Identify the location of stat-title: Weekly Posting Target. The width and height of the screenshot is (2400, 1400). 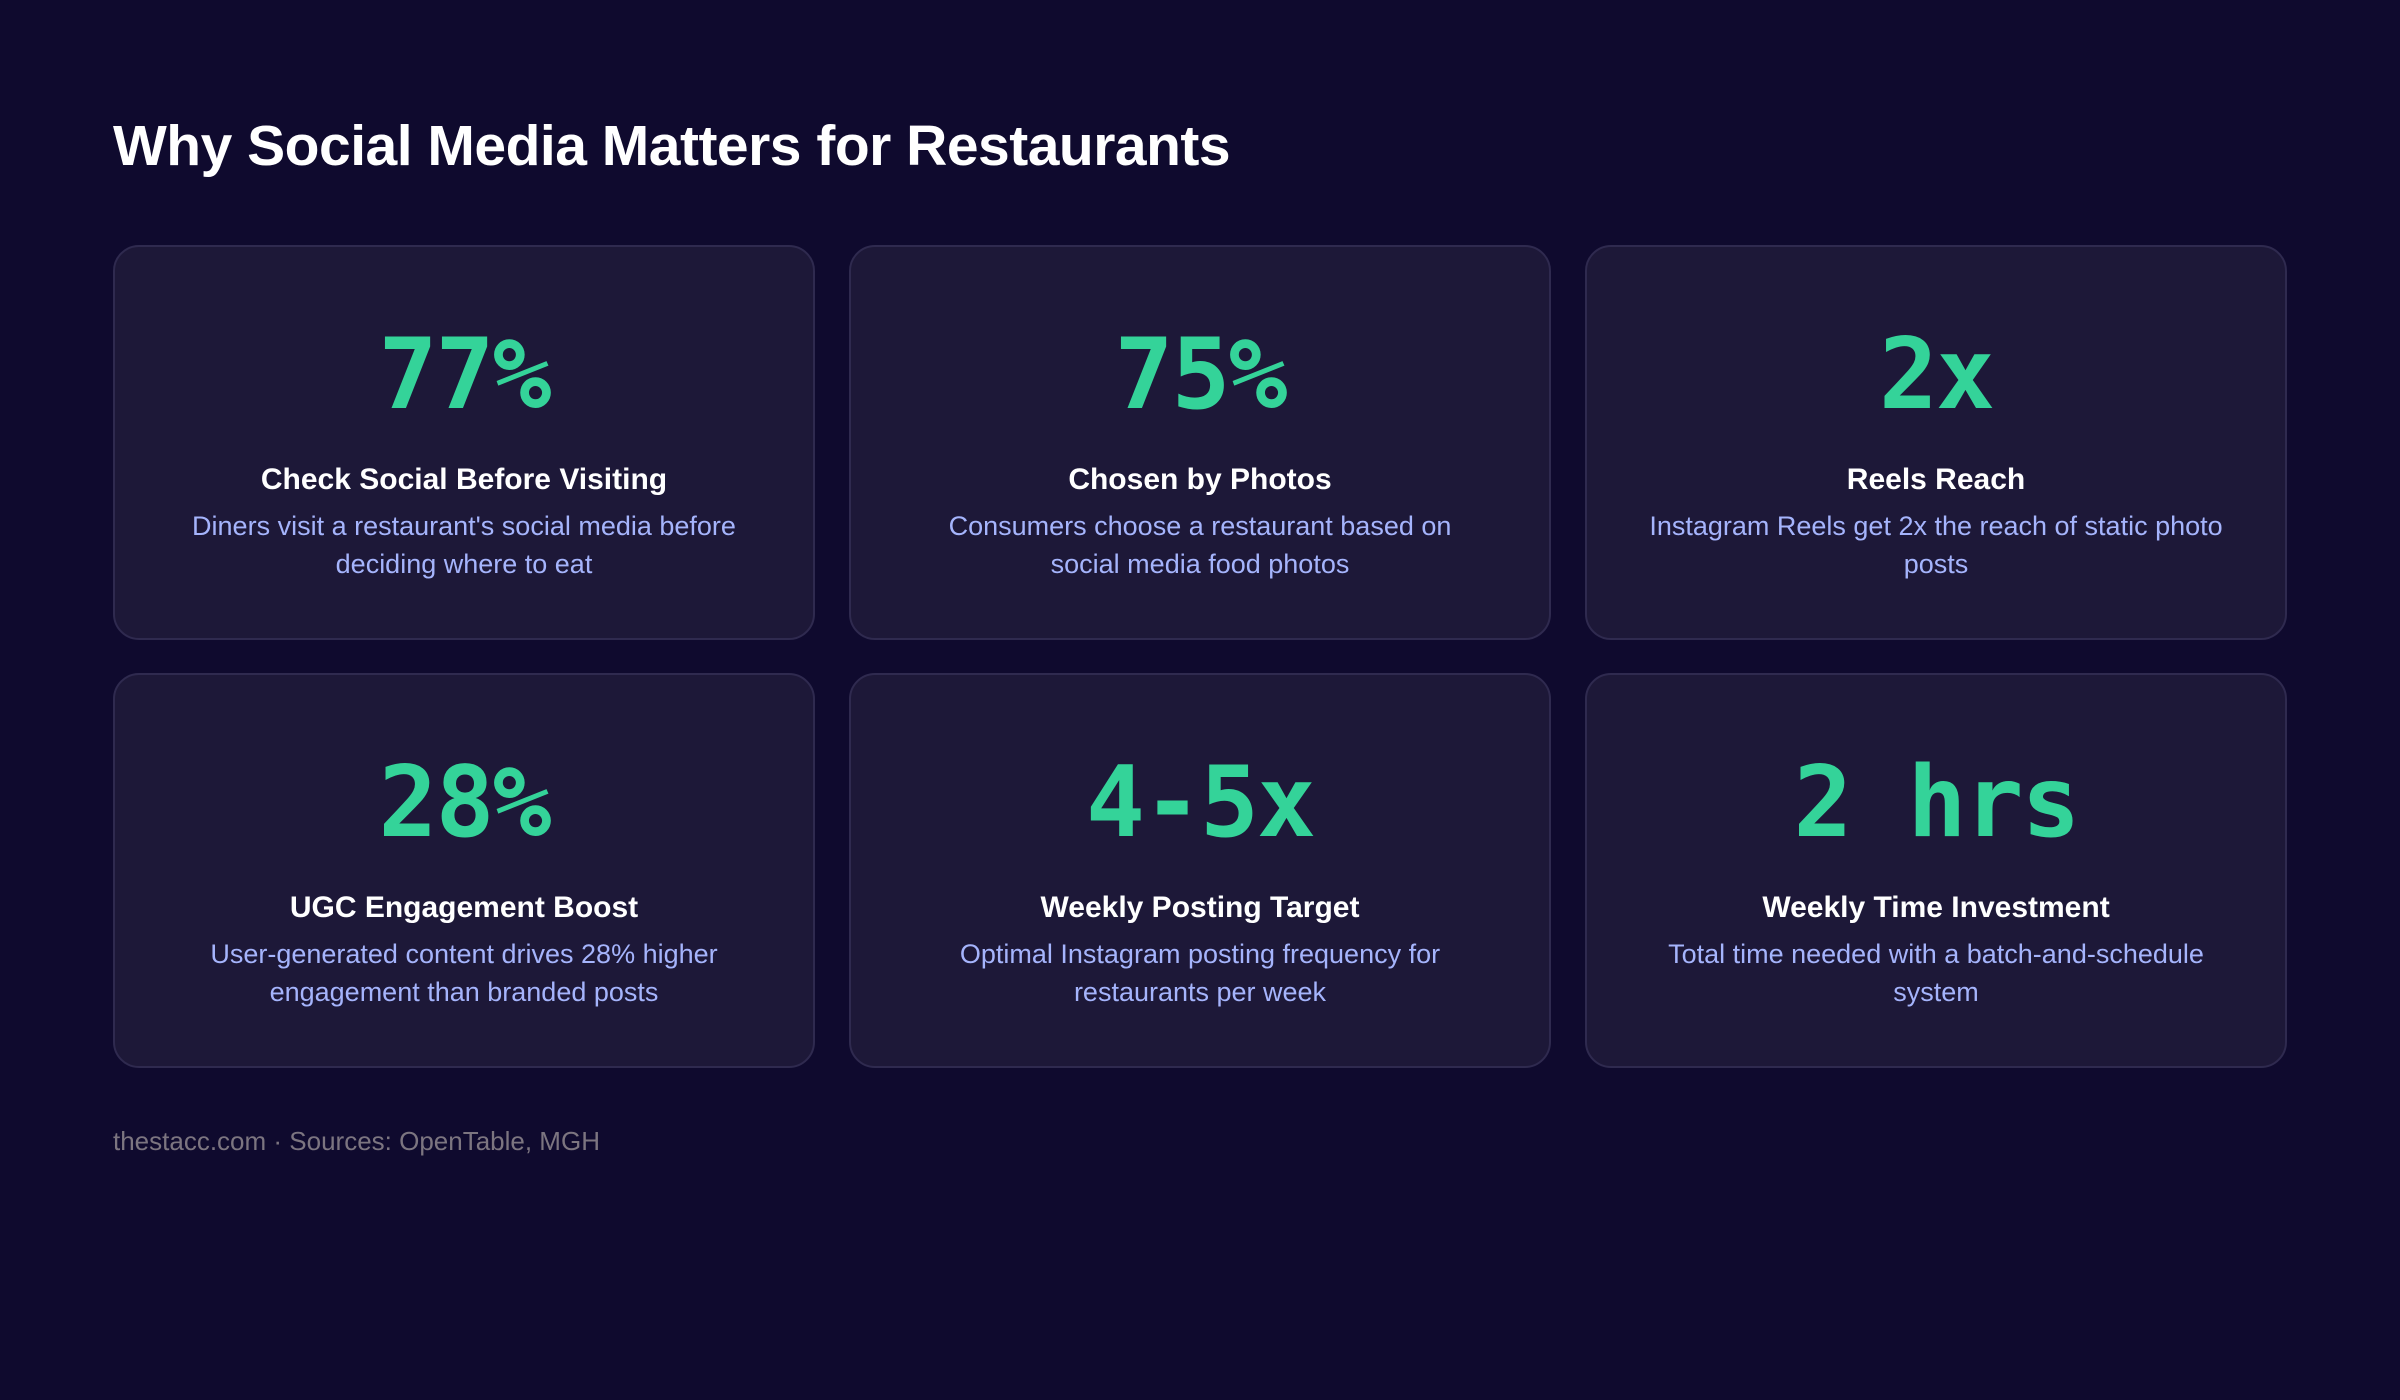
(1200, 907).